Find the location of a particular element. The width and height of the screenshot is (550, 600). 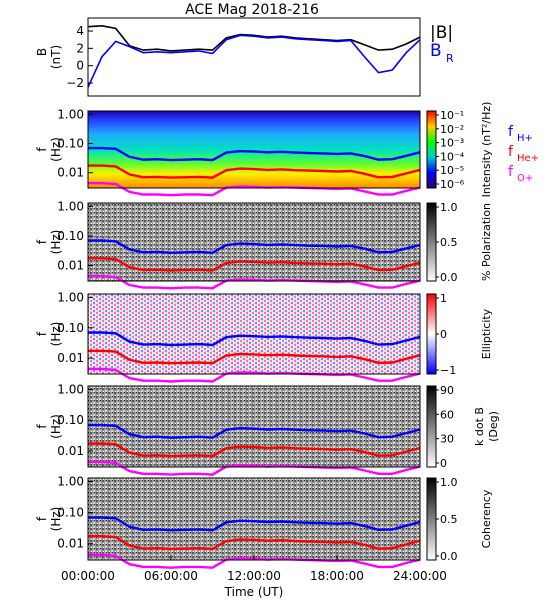

ellipticity-frame is located at coordinates (254, 334).